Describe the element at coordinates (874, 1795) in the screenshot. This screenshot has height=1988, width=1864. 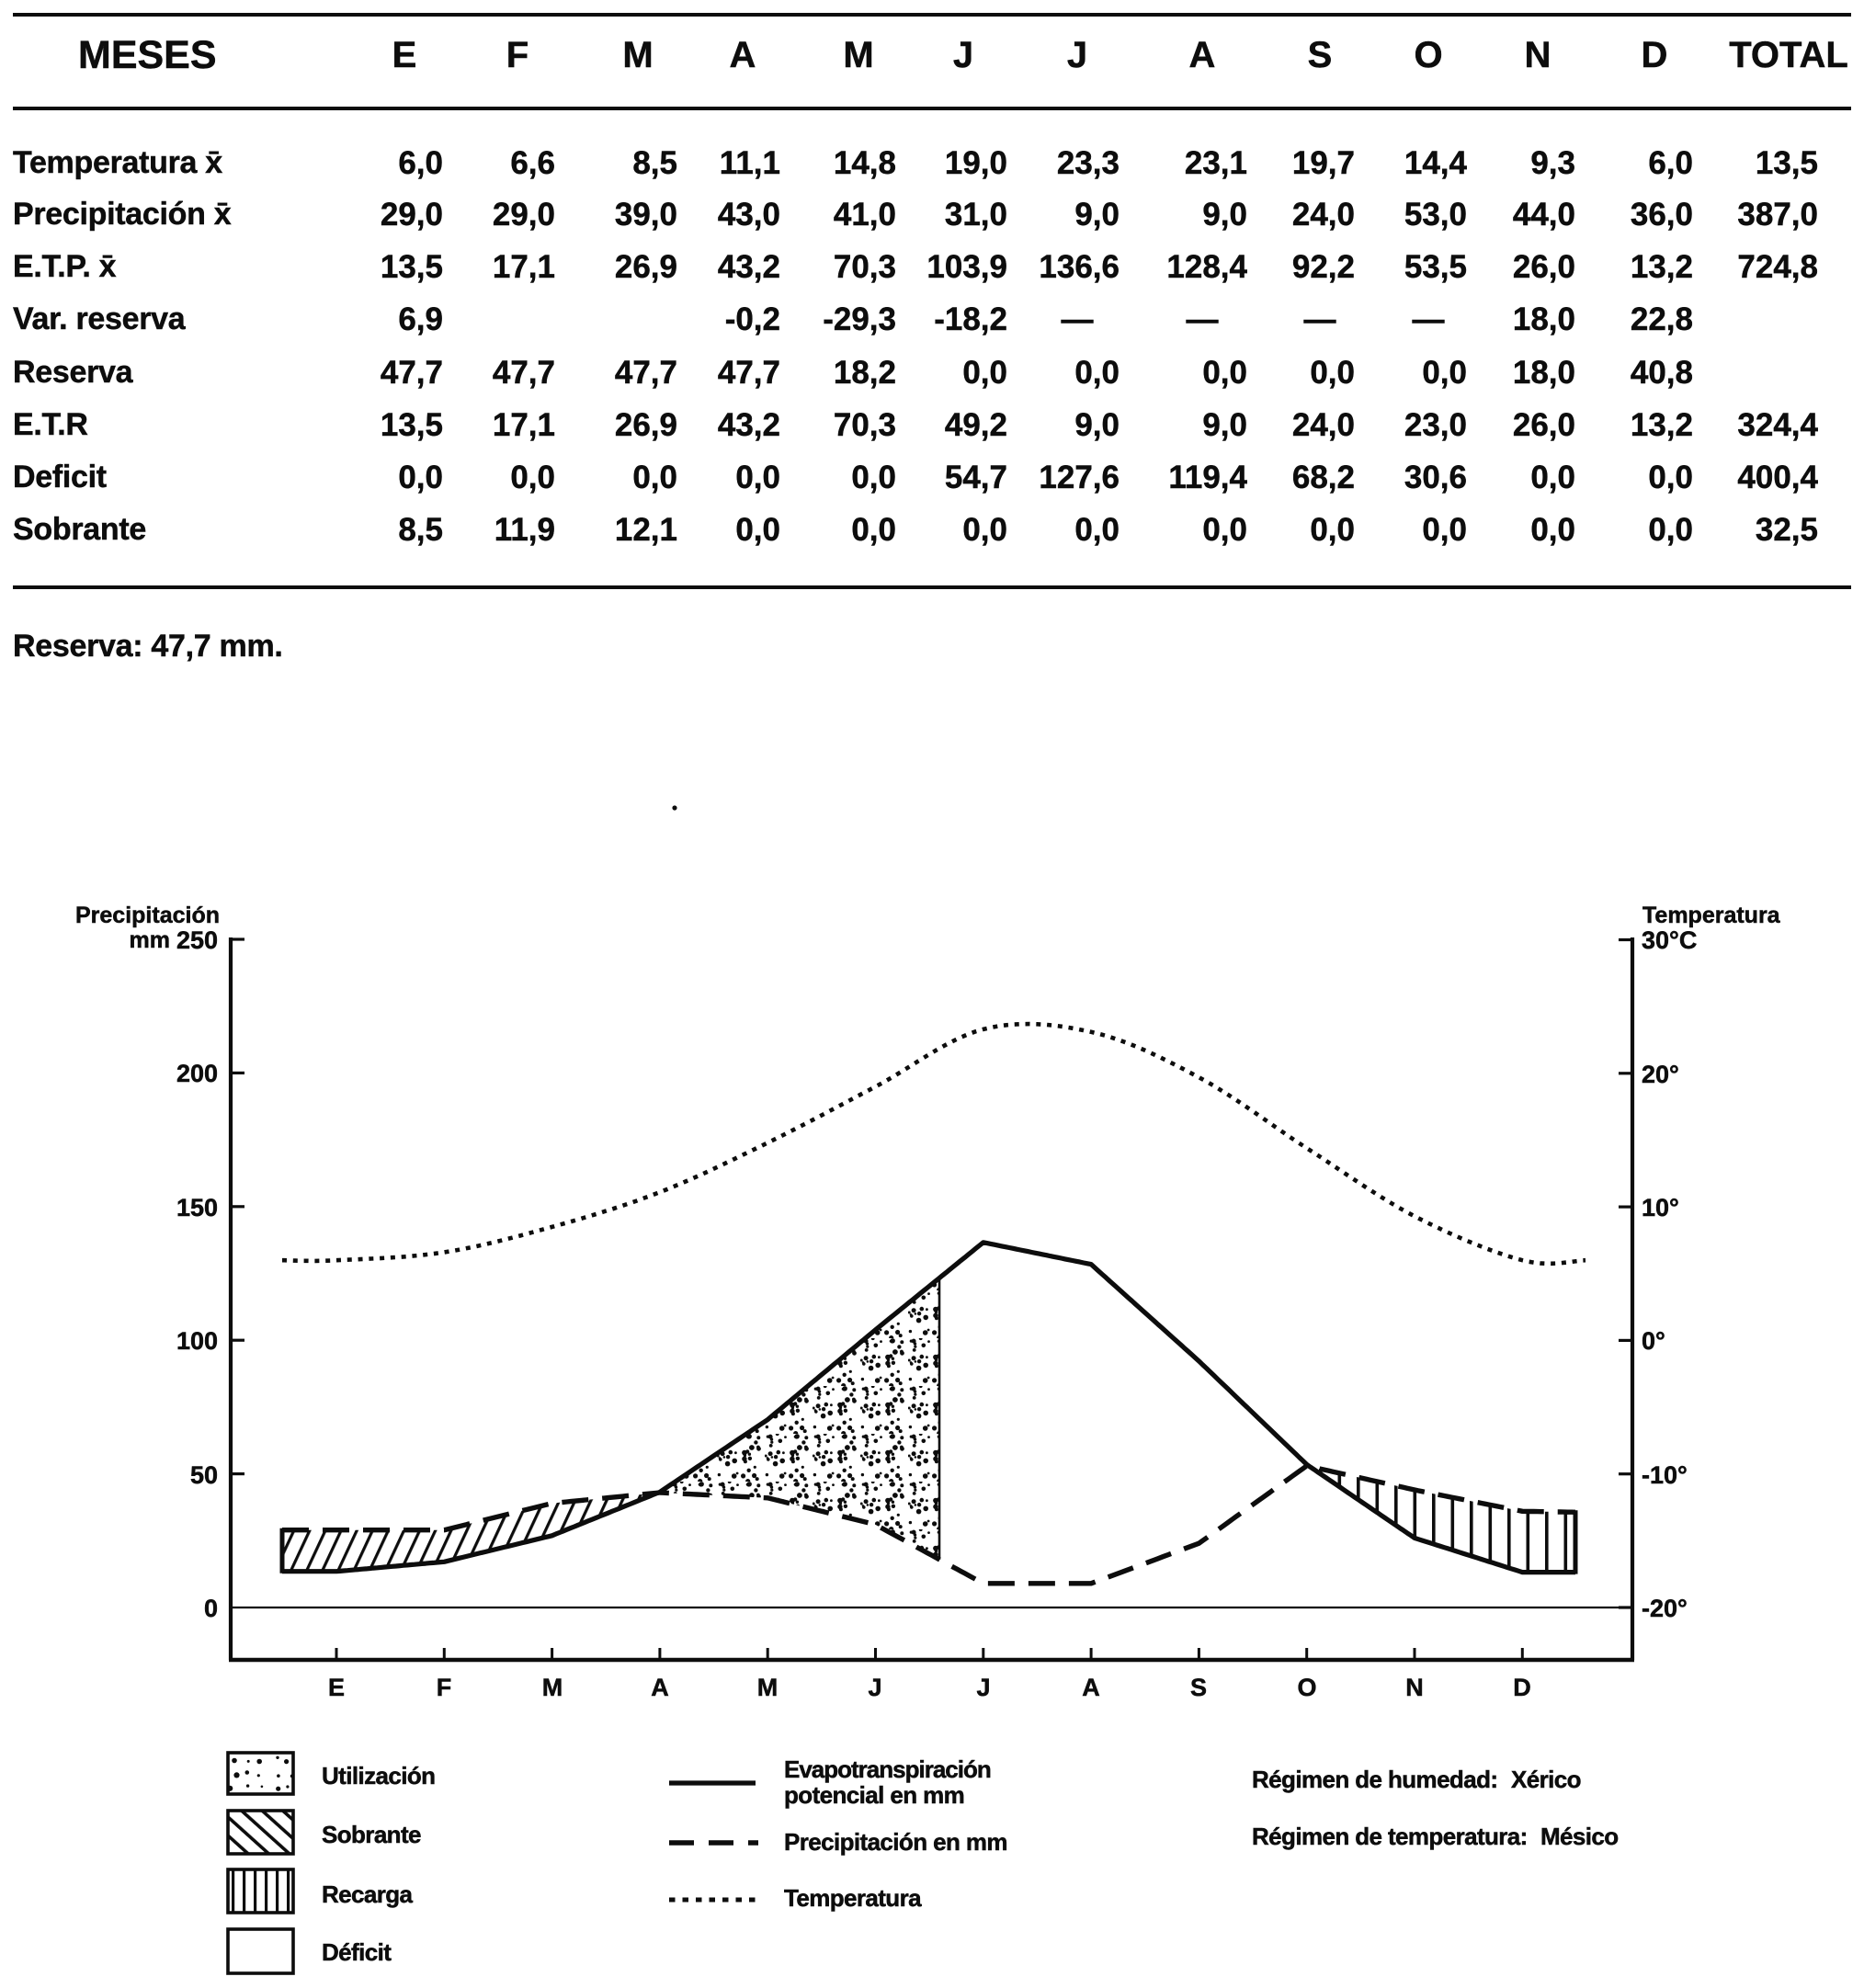
I see `svg-text: potencial en mm` at that location.